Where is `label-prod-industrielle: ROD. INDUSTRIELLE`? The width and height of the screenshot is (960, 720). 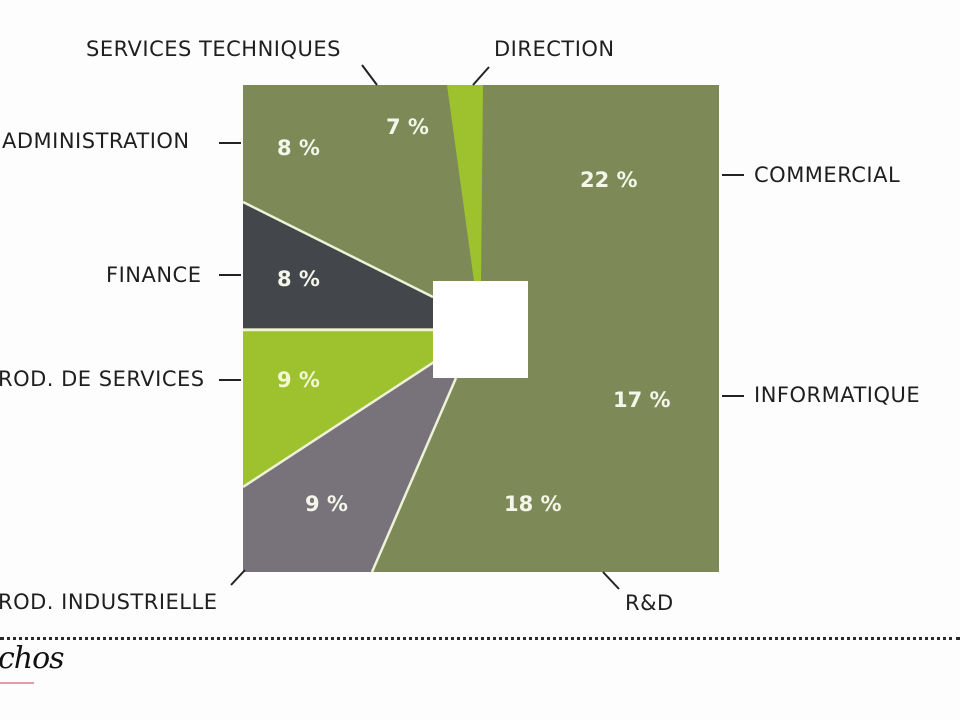
label-prod-industrielle: ROD. INDUSTRIELLE is located at coordinates (109, 602).